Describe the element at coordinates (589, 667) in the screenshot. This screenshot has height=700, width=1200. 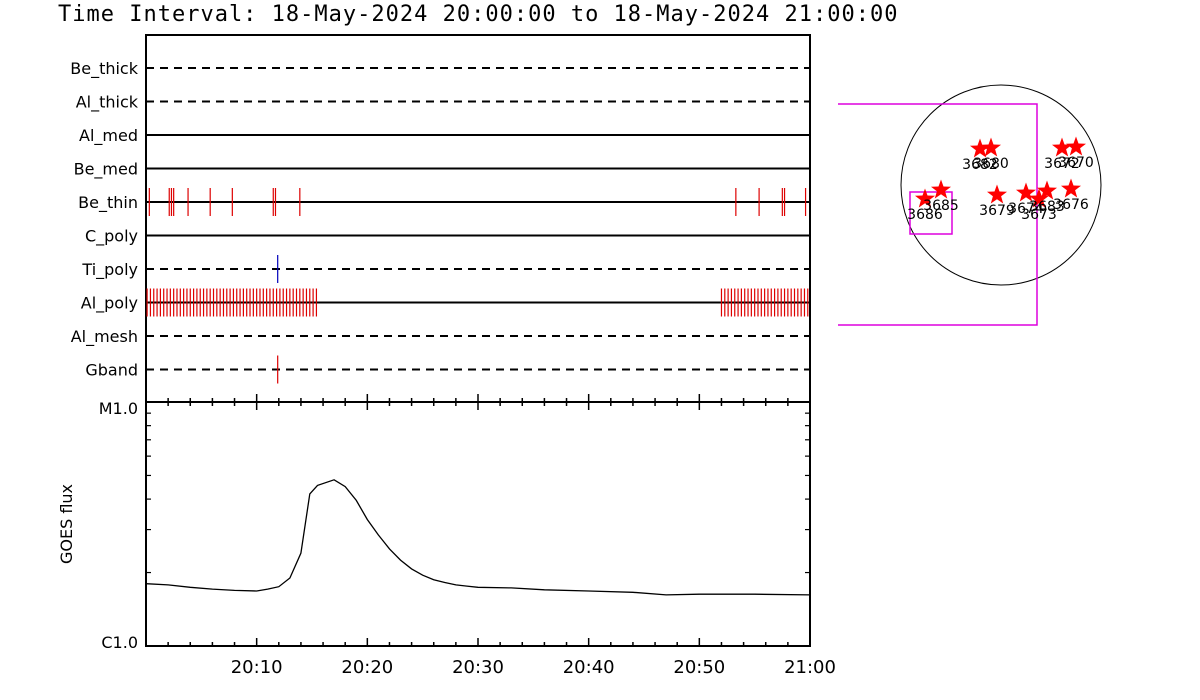
I see `x-tick-label: 20:40` at that location.